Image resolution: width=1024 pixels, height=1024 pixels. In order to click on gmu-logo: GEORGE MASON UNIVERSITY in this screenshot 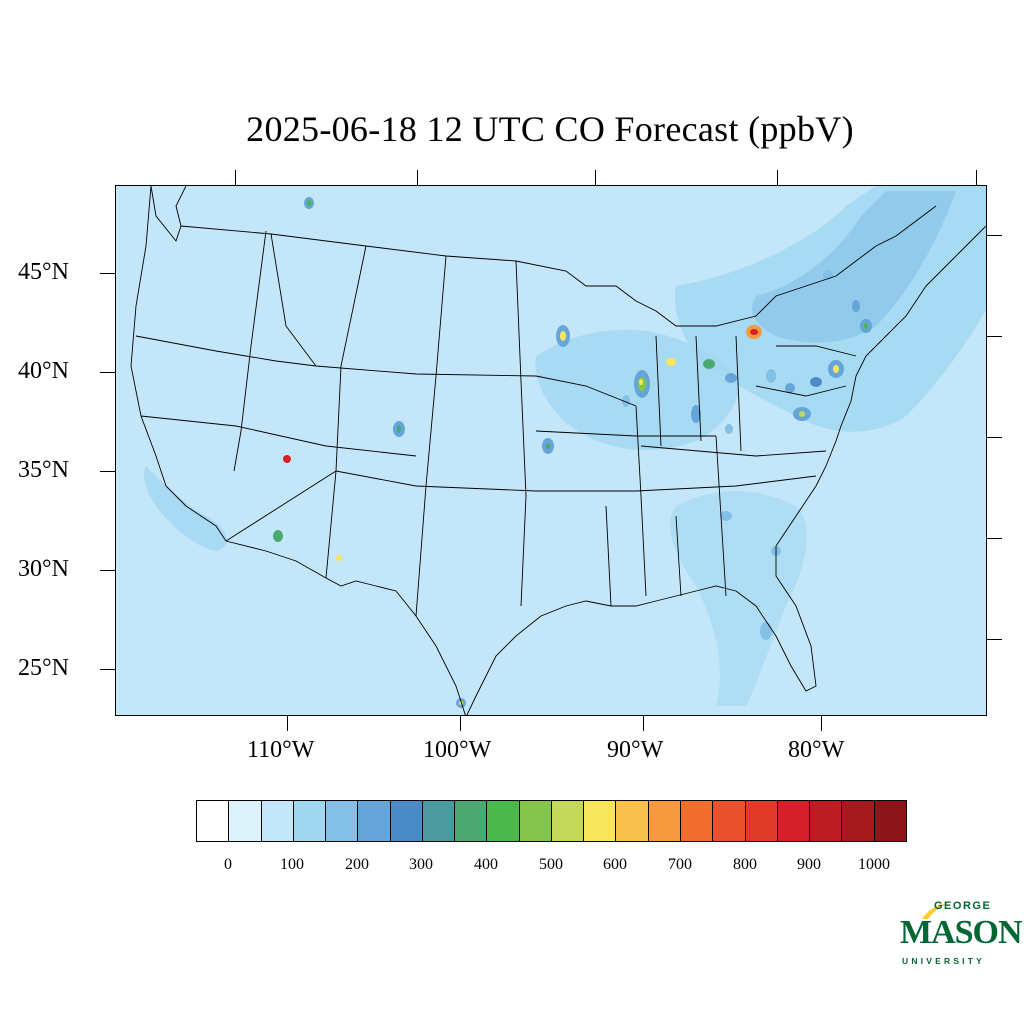, I will do `click(960, 935)`.